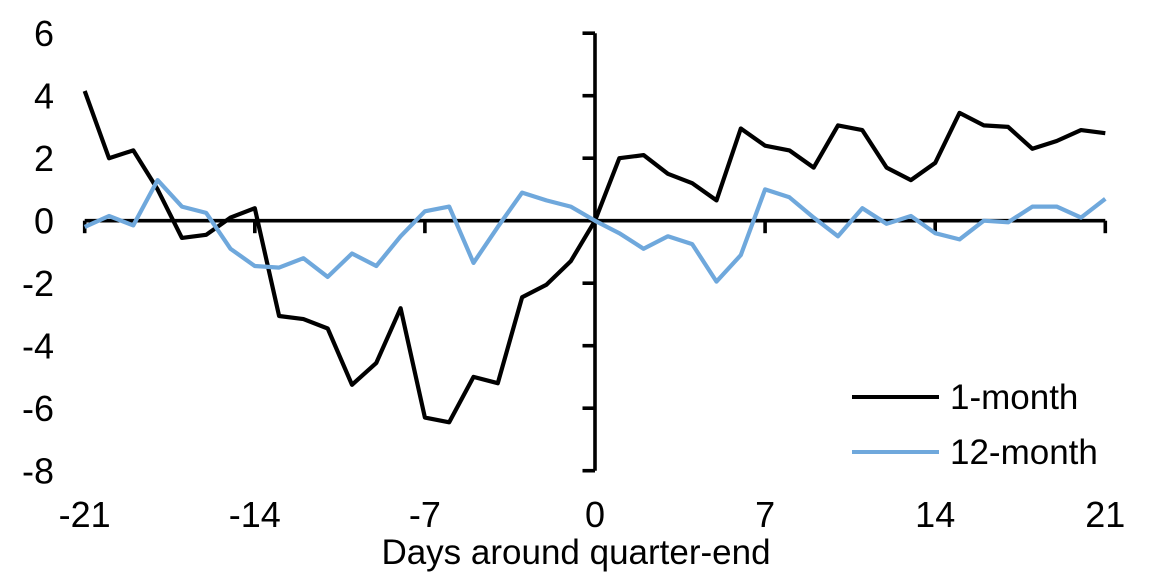 The image size is (1152, 584). Describe the element at coordinates (44, 96) in the screenshot. I see `y-tick-label: 4` at that location.